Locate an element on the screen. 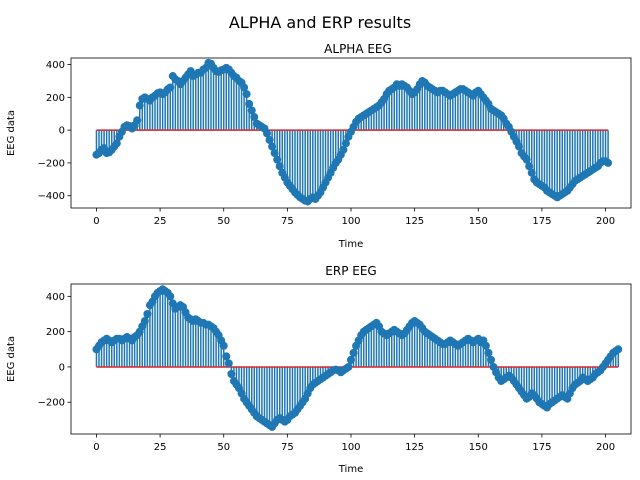  erp-chart-title: ERP EEG is located at coordinates (350, 271).